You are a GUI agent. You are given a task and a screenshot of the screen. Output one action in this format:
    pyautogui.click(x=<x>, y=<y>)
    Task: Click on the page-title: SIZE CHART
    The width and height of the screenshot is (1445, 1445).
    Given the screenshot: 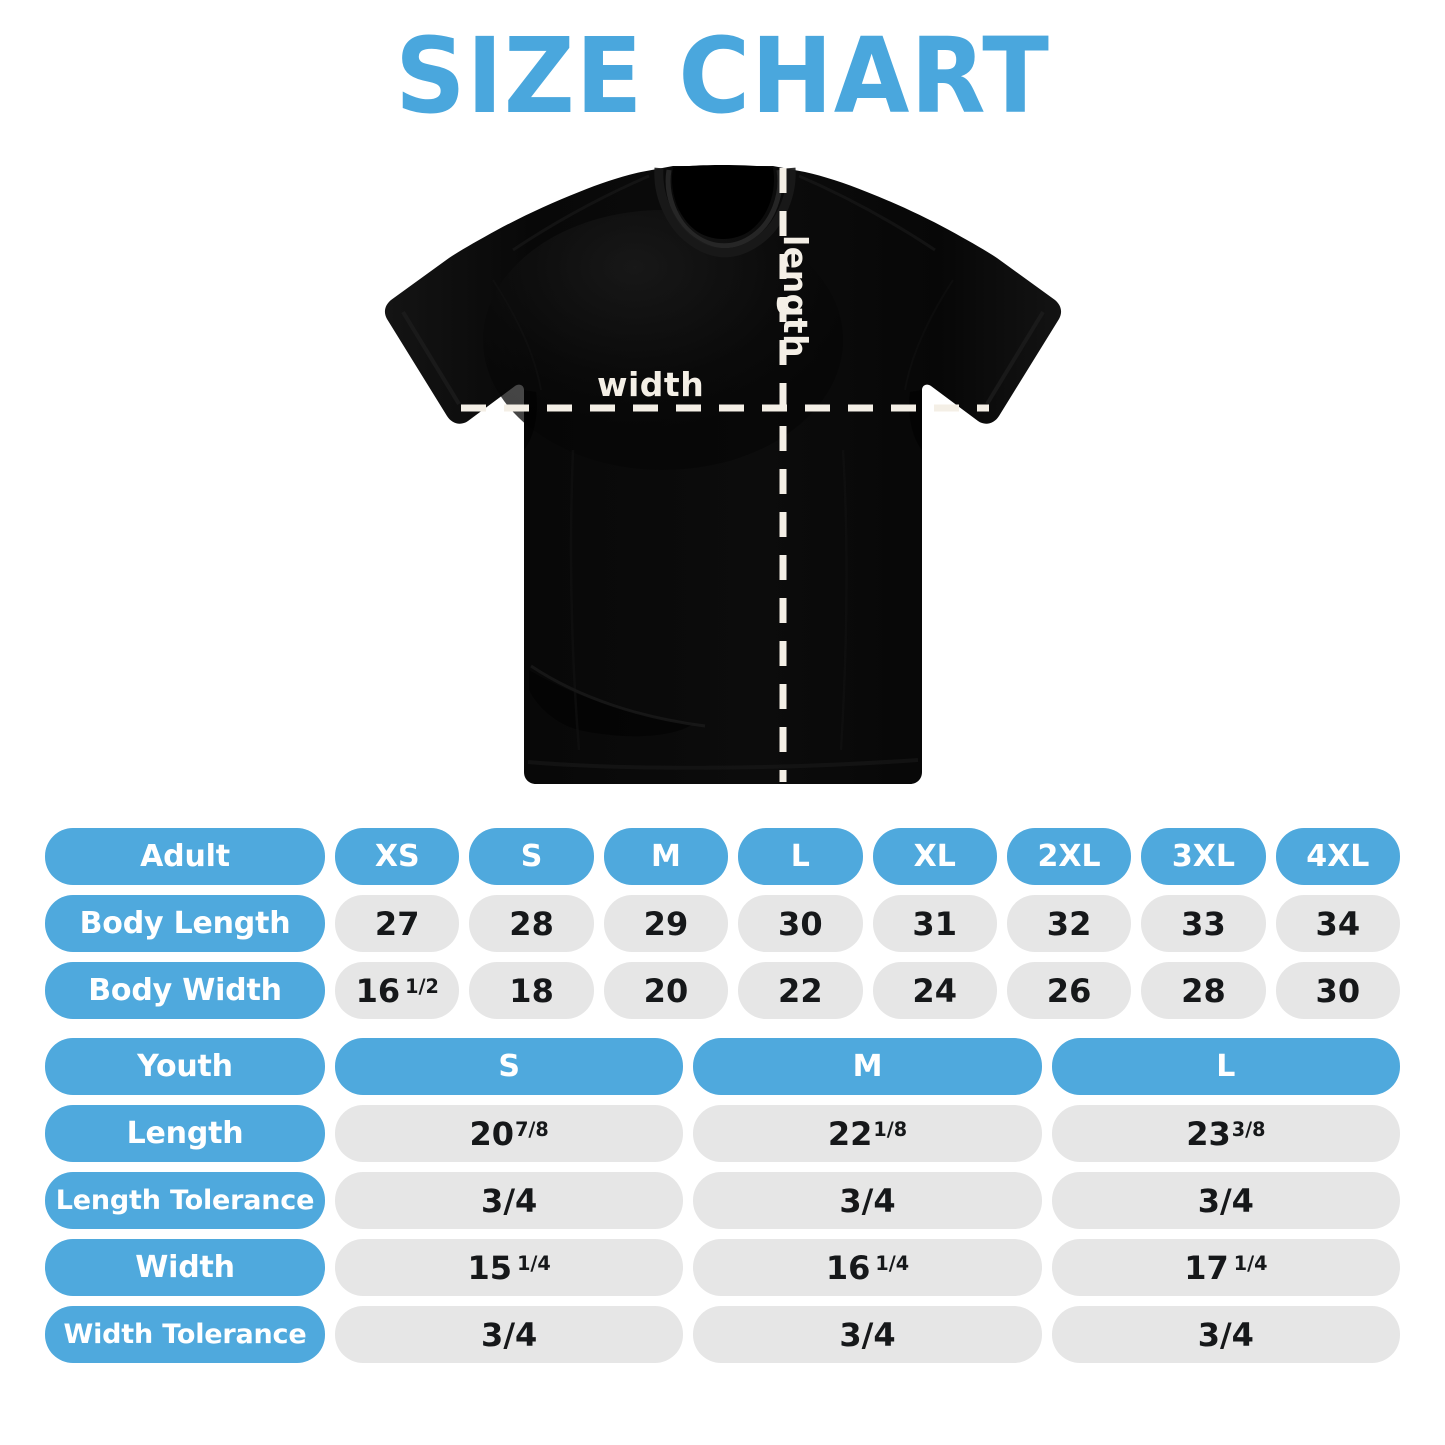 What is the action you would take?
    pyautogui.click(x=722, y=76)
    